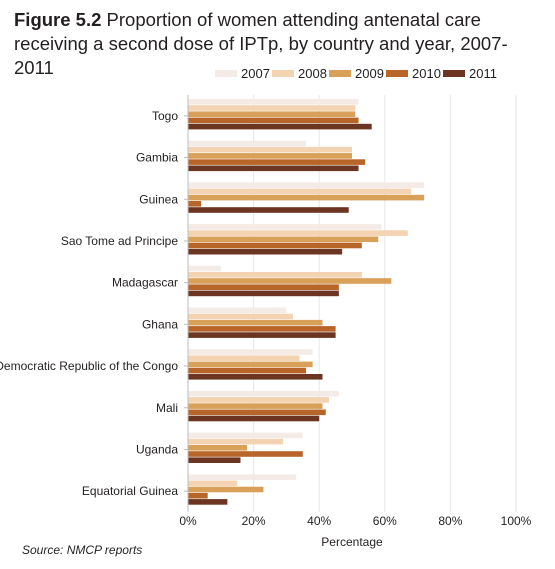 This screenshot has height=569, width=555. Describe the element at coordinates (483, 73) in the screenshot. I see `legend-label: 2011` at that location.